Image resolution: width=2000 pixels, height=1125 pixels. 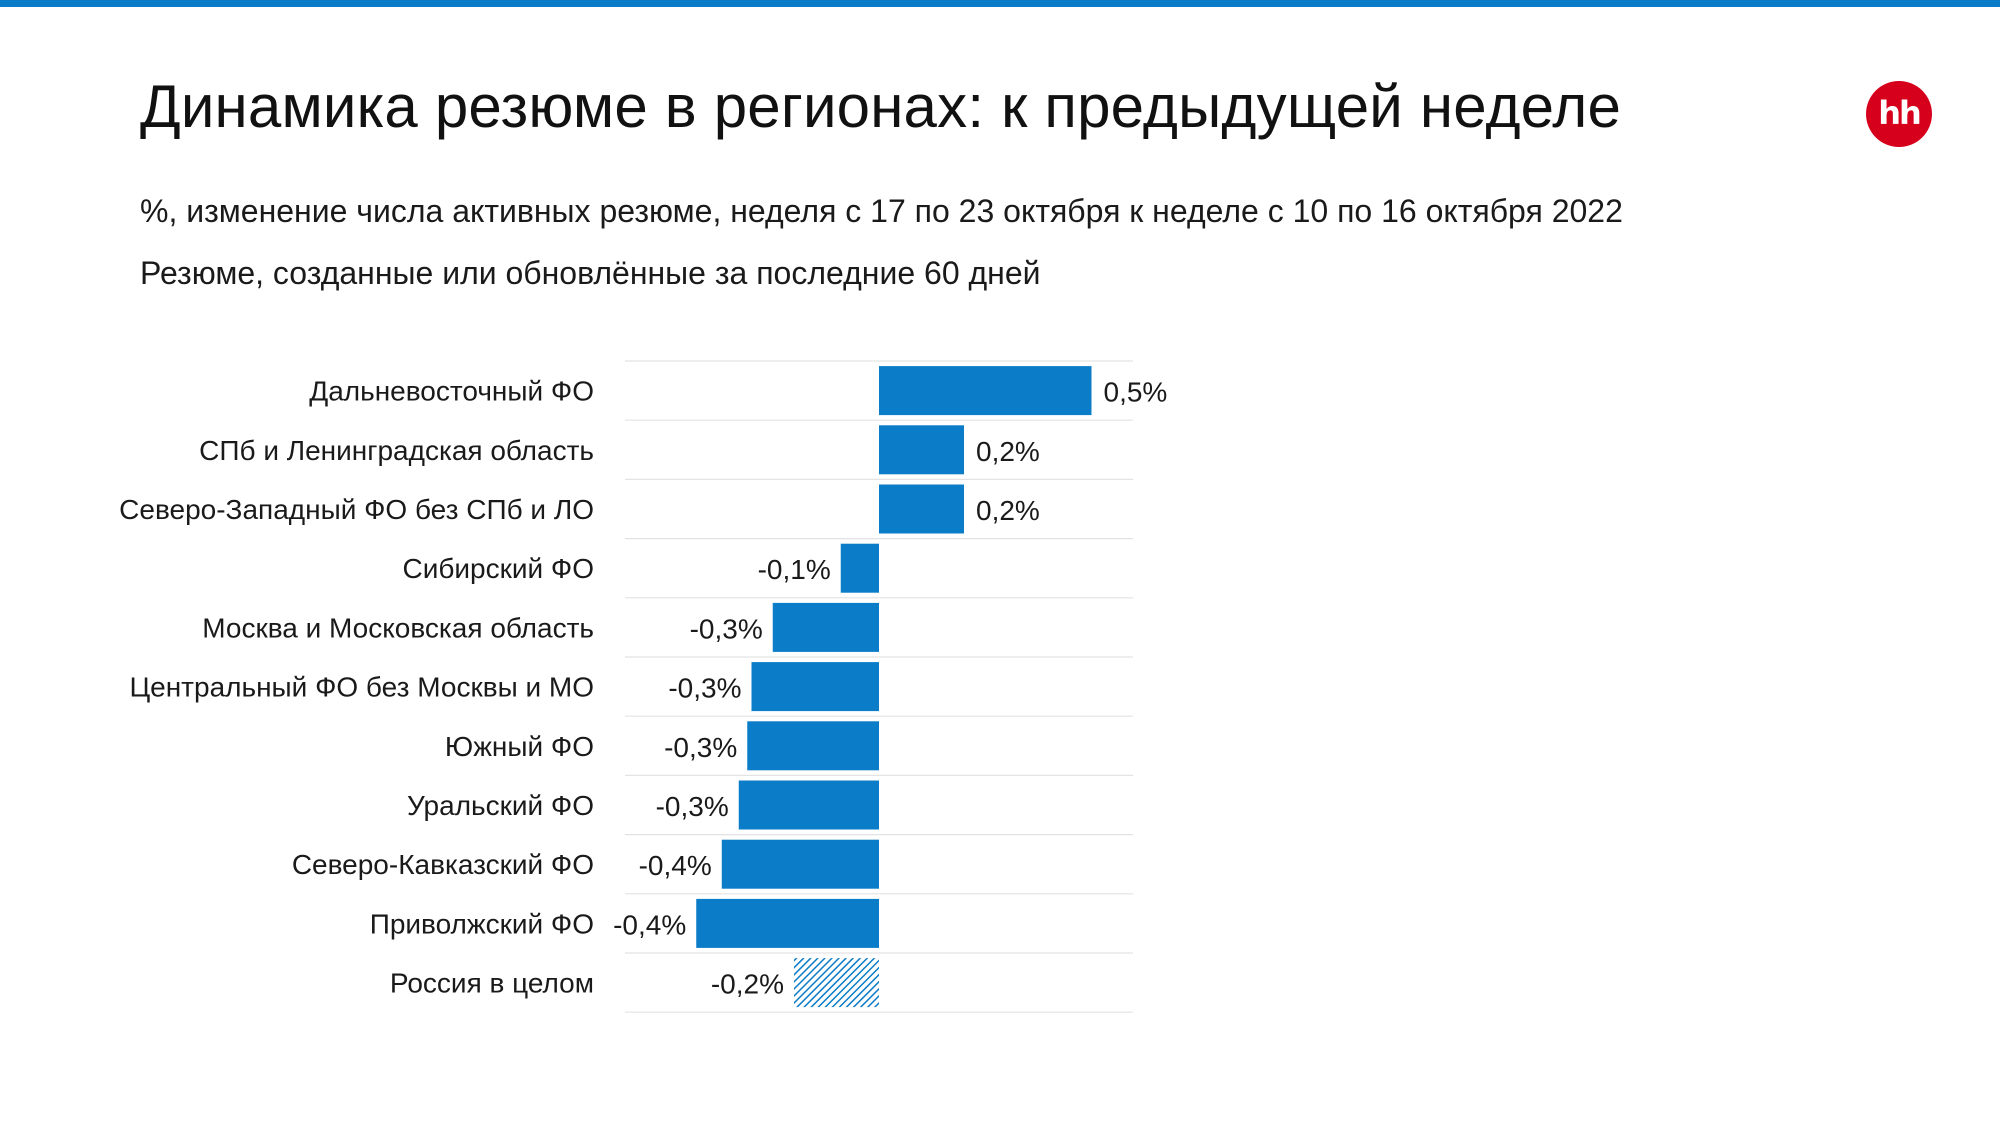 What do you see at coordinates (451, 391) in the screenshot?
I see `category-label: Дальневосточный ФО` at bounding box center [451, 391].